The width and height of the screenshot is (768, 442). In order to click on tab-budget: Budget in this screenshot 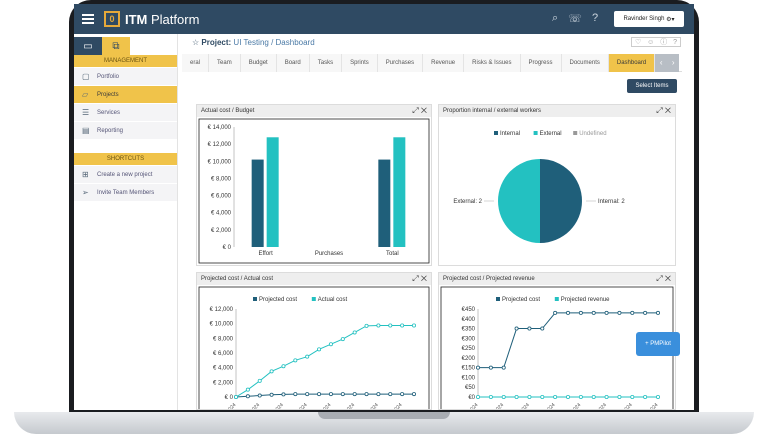, I will do `click(258, 63)`.